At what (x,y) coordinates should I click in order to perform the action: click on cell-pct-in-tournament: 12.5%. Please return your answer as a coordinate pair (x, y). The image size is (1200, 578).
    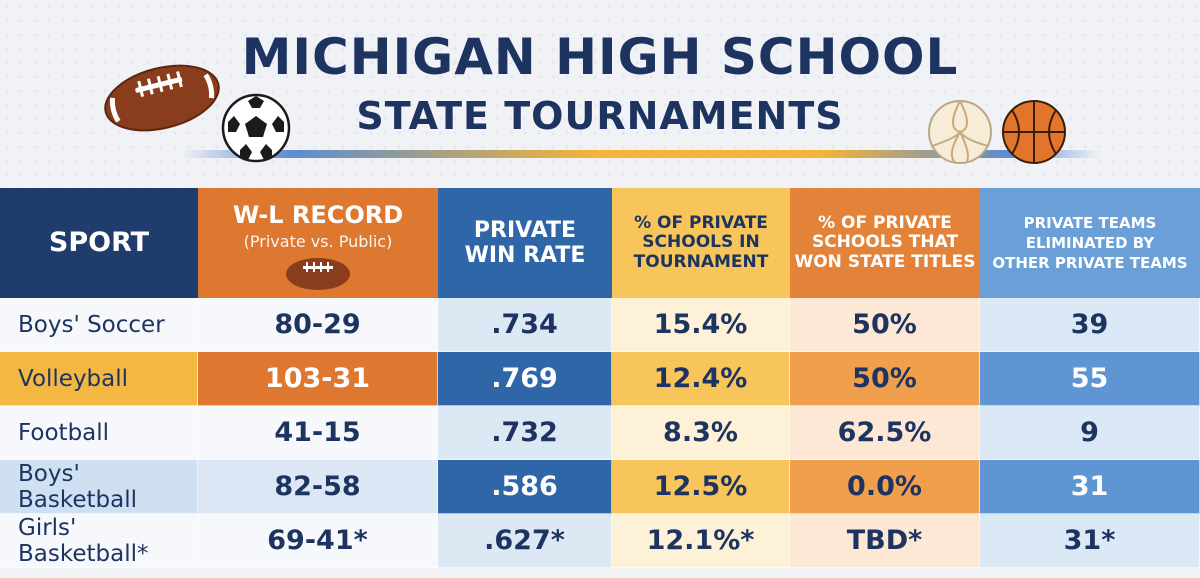
    Looking at the image, I should click on (701, 487).